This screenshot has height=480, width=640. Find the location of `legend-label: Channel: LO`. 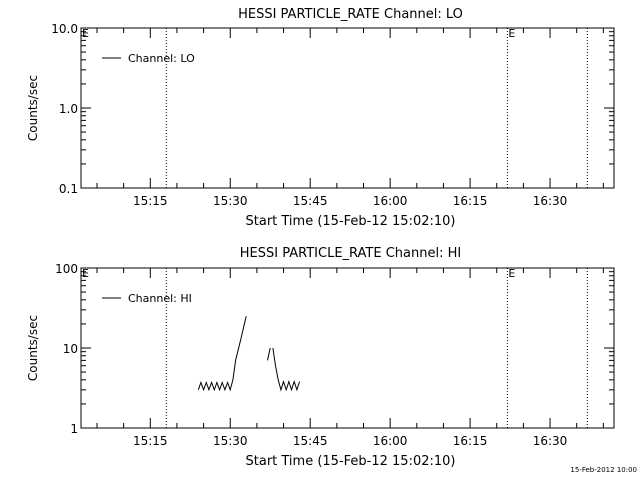

legend-label: Channel: LO is located at coordinates (161, 58).